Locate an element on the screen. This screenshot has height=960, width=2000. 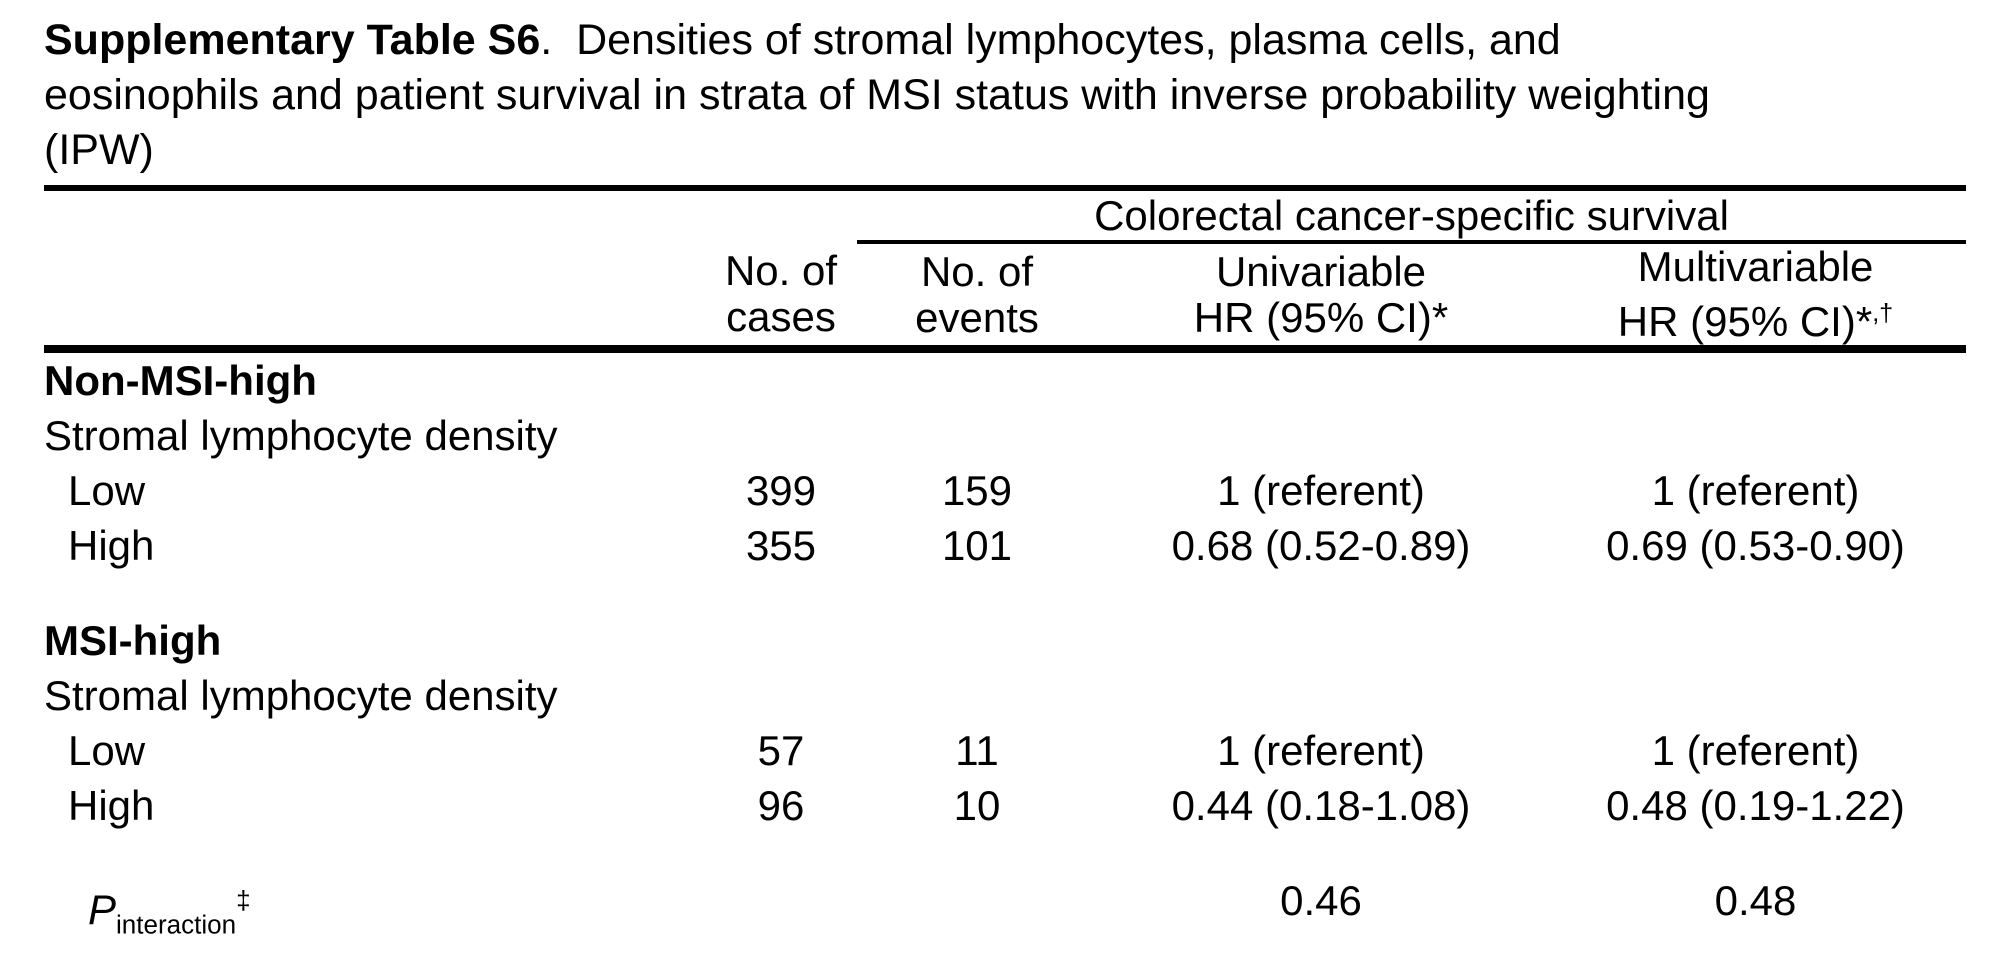
table-row-subsection-stromal-density-1: Stromal lymphocyte density is located at coordinates (1005, 435).